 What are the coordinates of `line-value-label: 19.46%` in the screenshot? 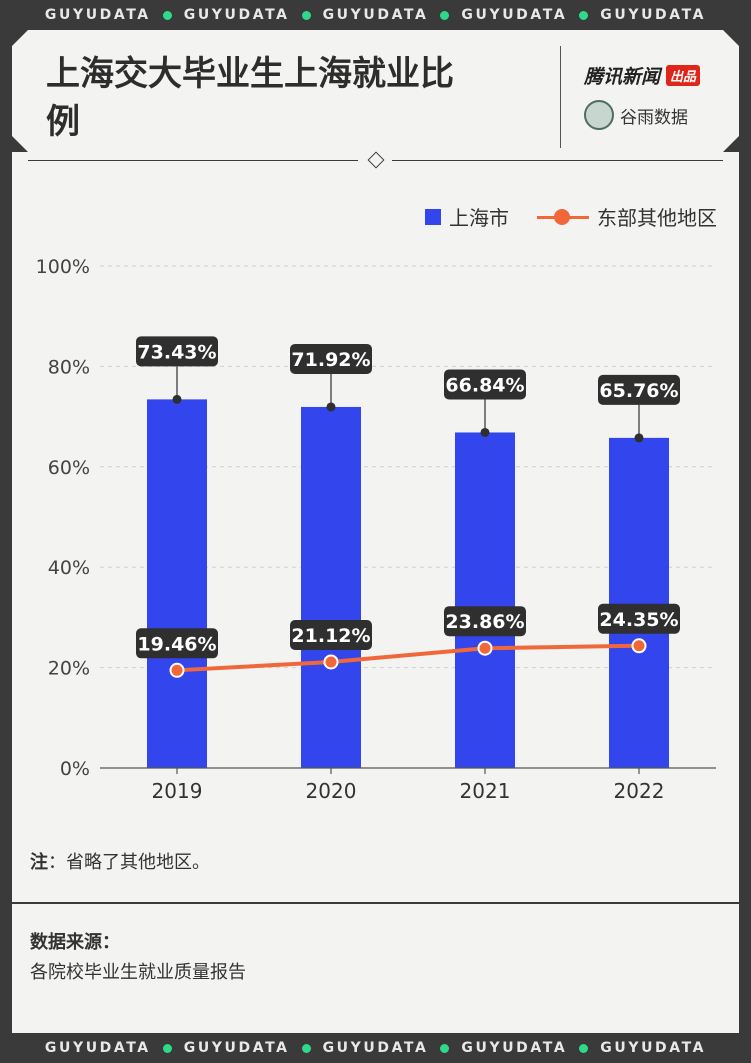 It's located at (176, 644).